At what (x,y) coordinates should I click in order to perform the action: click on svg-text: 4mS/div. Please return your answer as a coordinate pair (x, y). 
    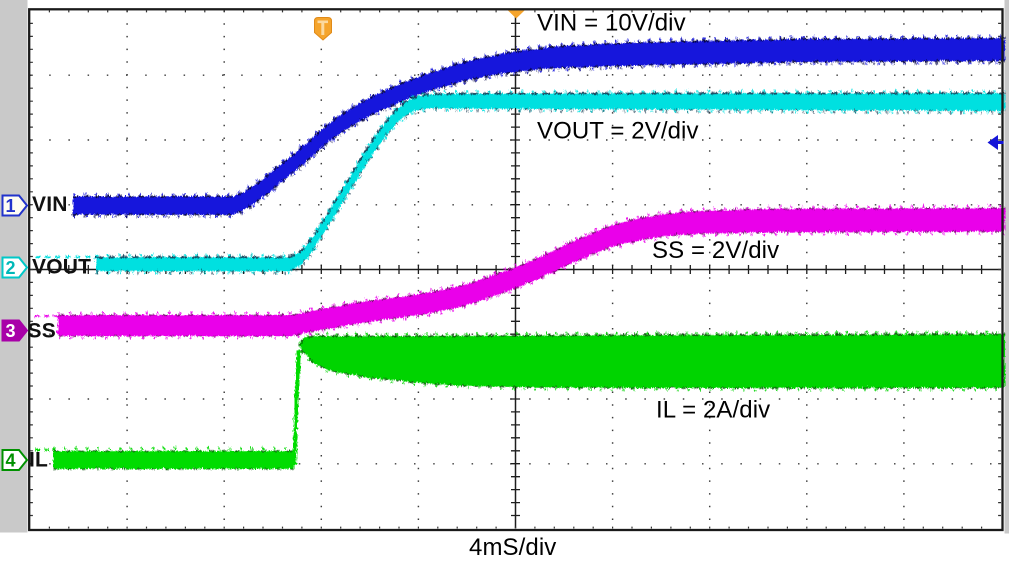
    Looking at the image, I should click on (512, 547).